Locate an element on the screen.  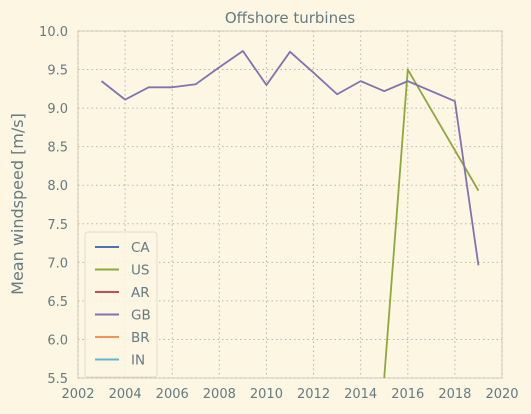
y-tick-label: 9.5 is located at coordinates (57, 71).